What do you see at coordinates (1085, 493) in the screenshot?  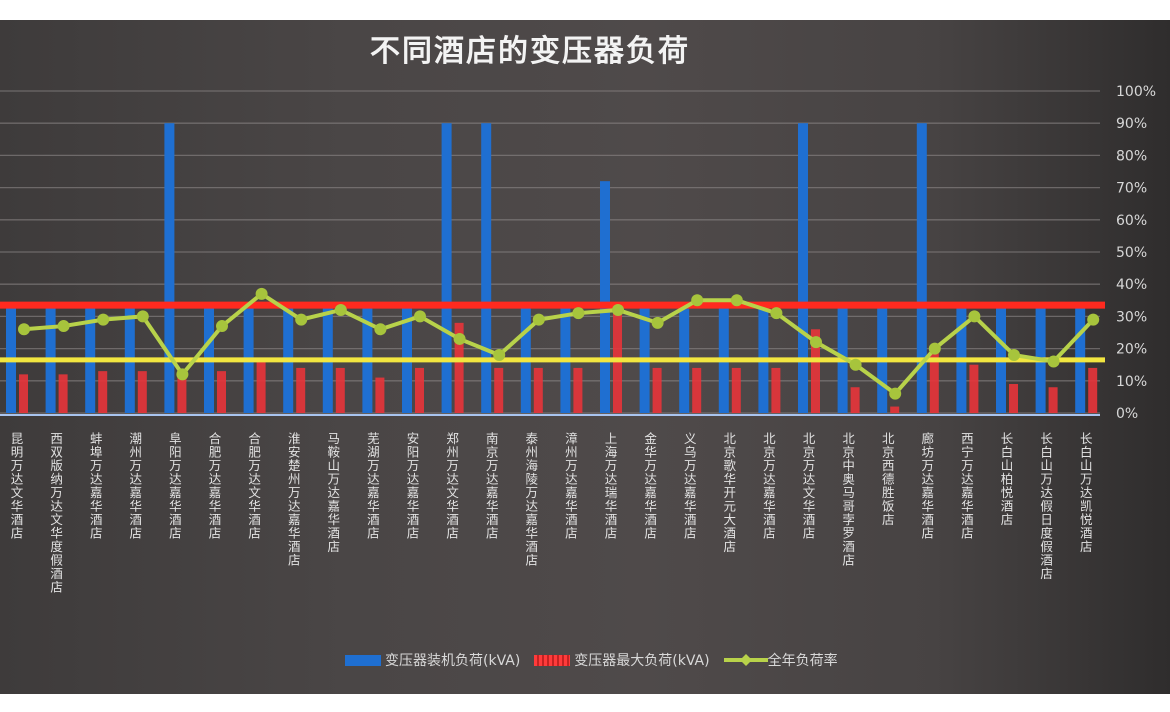 I see `x-axis-category-label: 长白山万达凯悦酒店` at bounding box center [1085, 493].